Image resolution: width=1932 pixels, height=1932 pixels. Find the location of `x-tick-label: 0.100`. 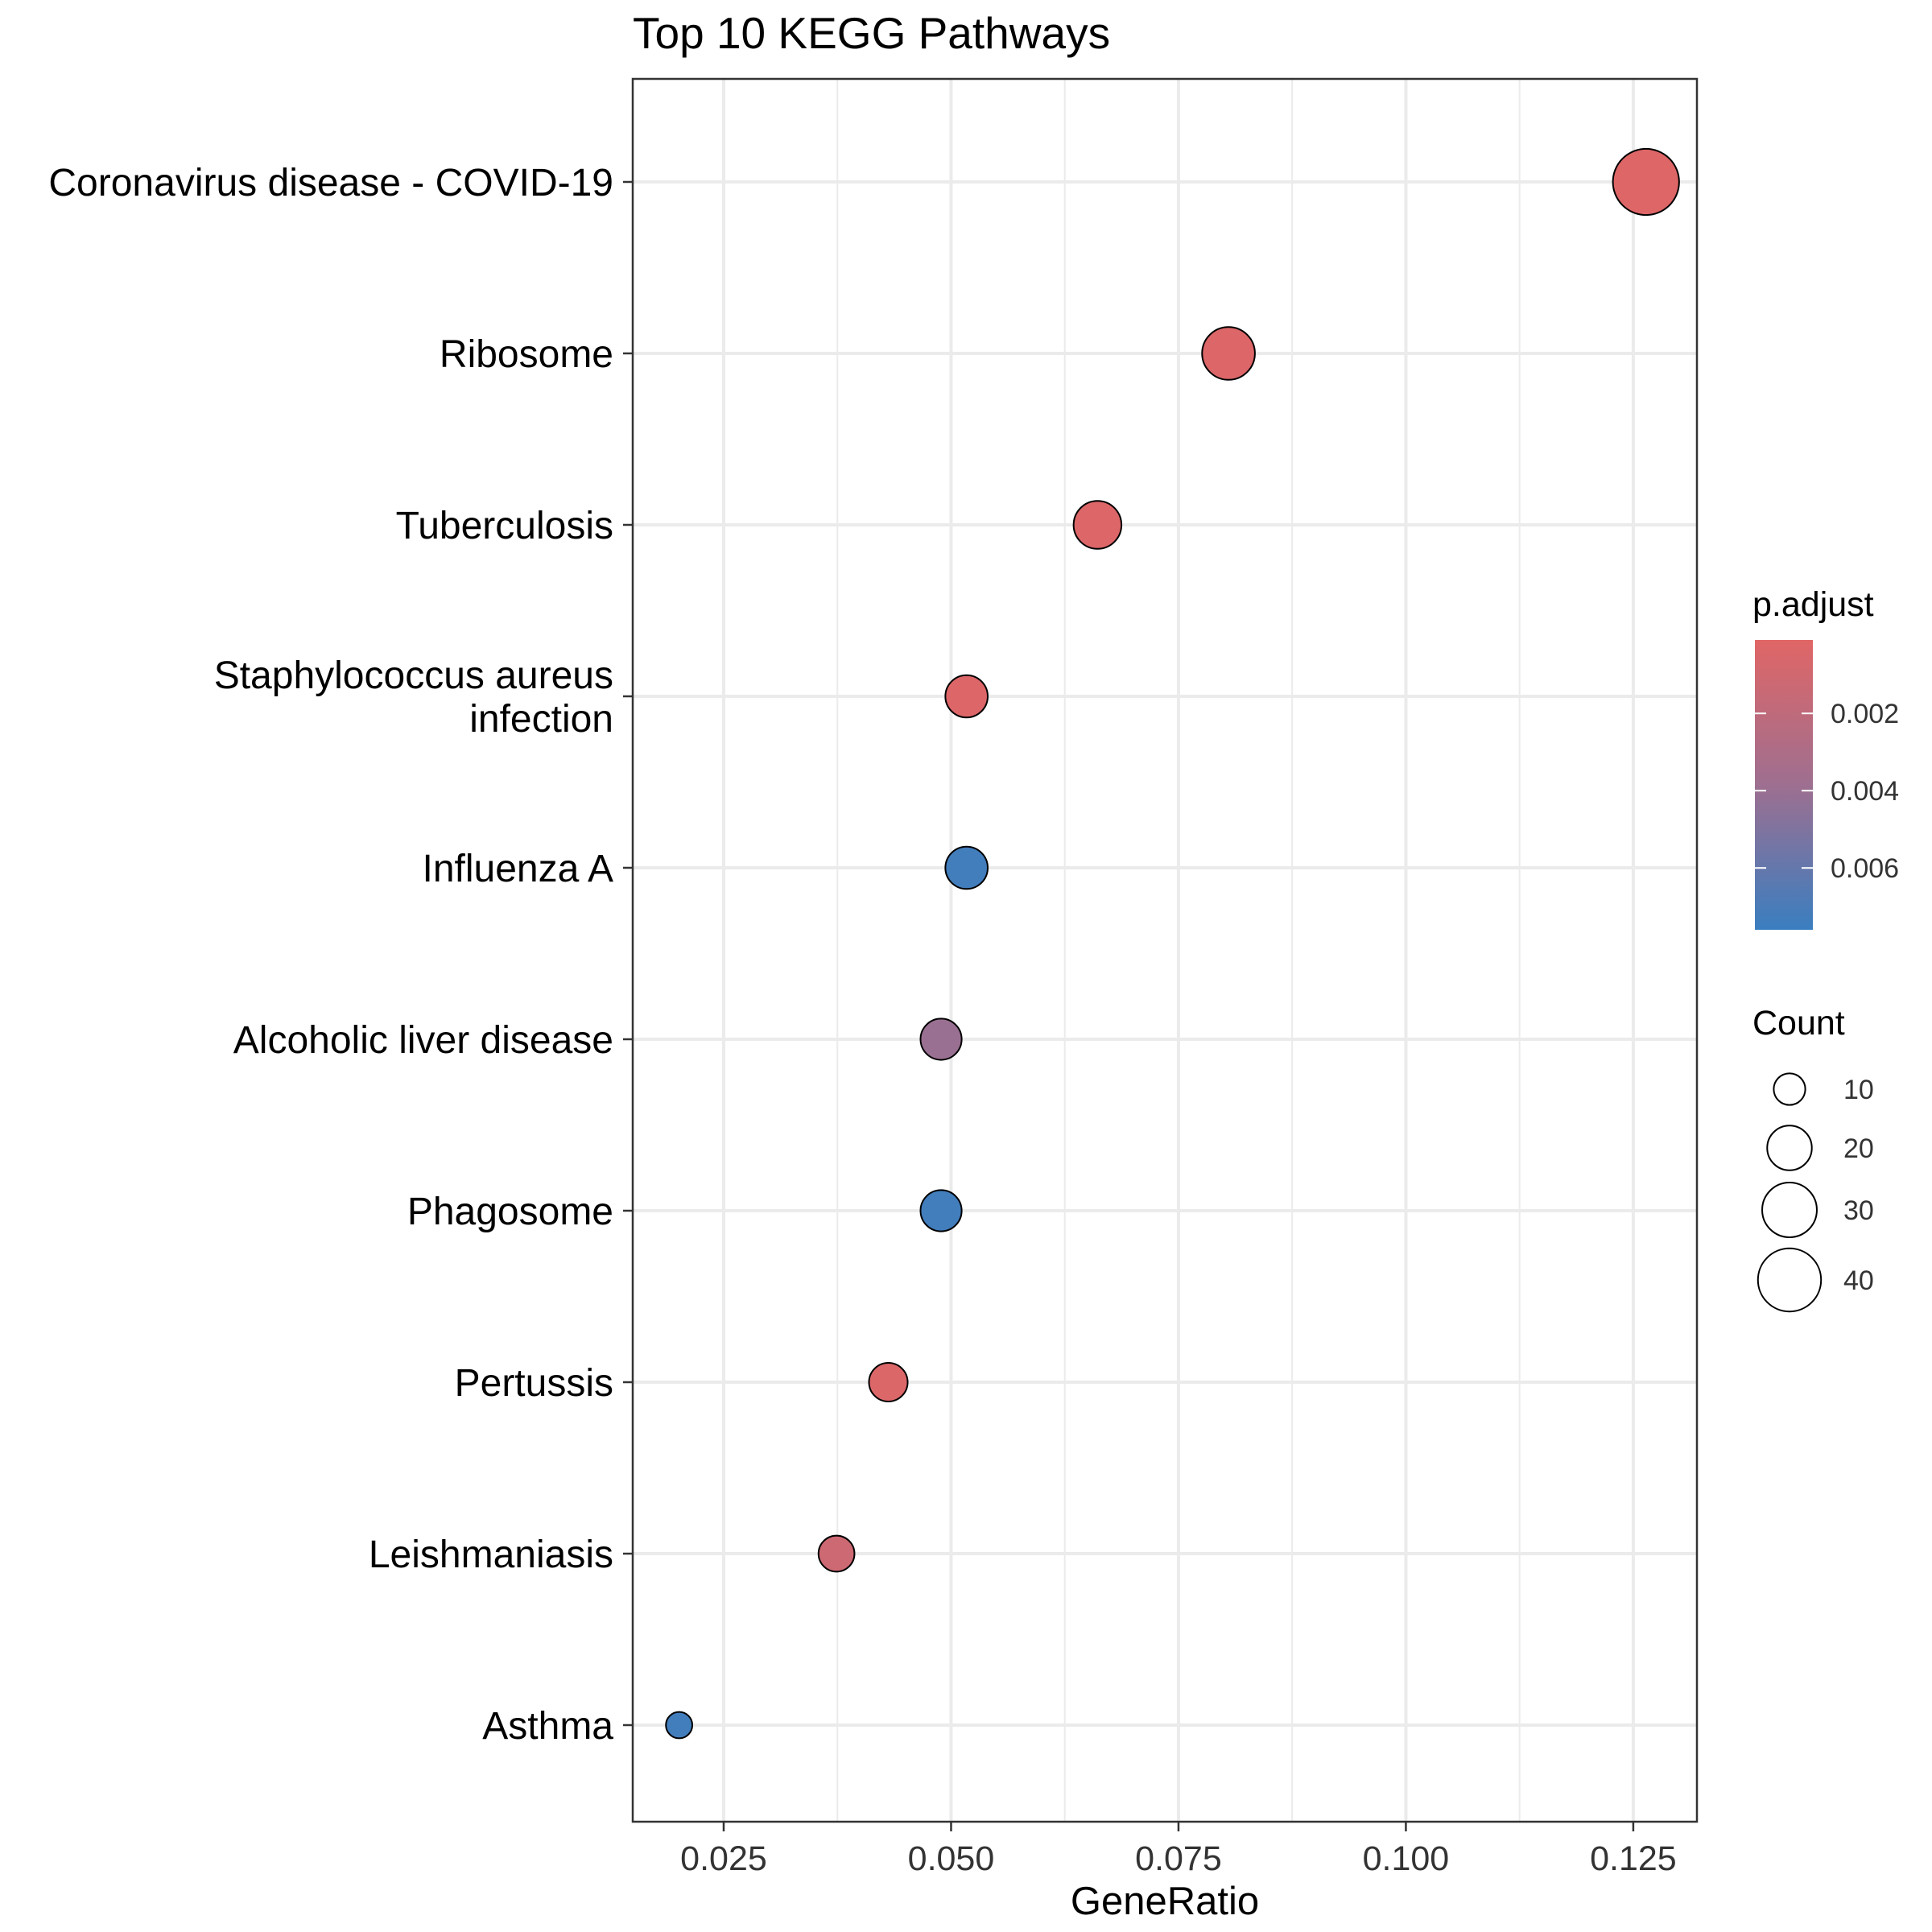

x-tick-label: 0.100 is located at coordinates (1406, 1858).